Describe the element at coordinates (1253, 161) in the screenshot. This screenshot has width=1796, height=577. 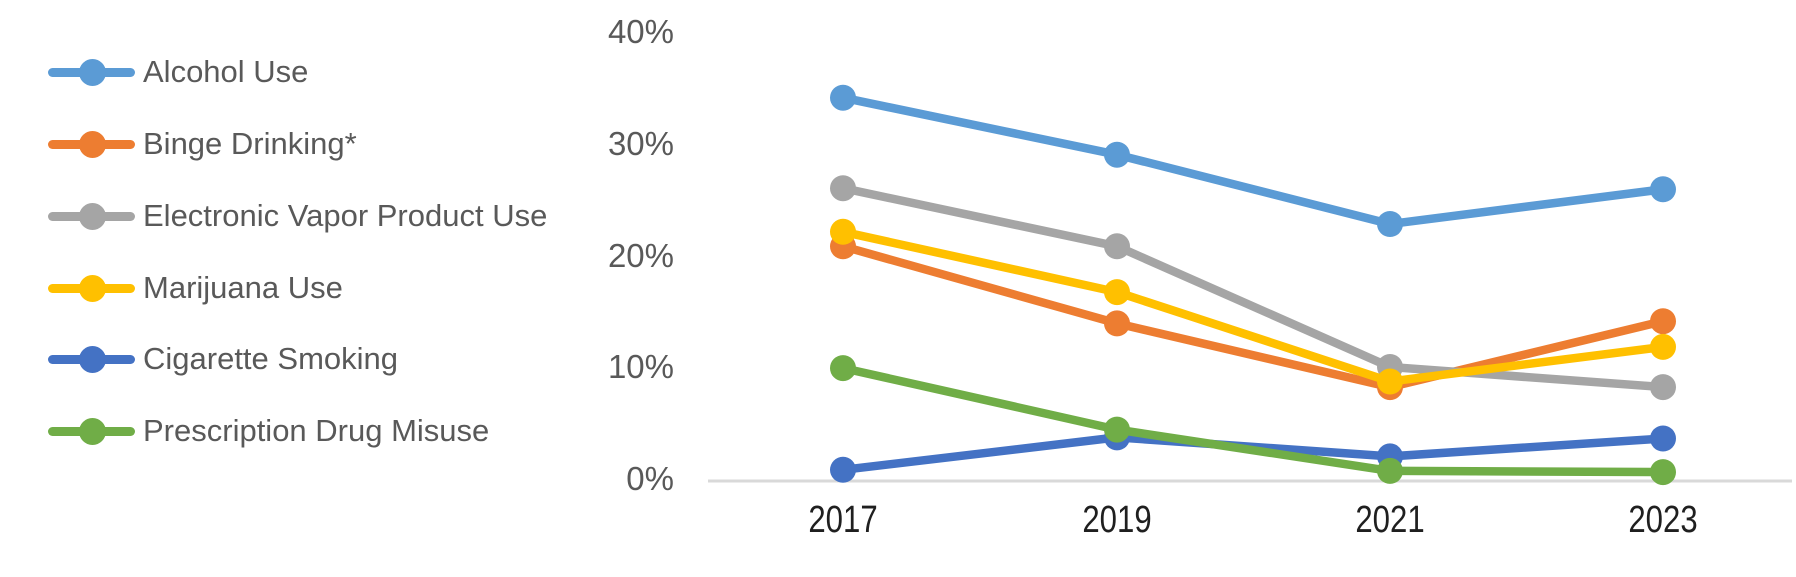
I see `series-line-alcohol-use` at that location.